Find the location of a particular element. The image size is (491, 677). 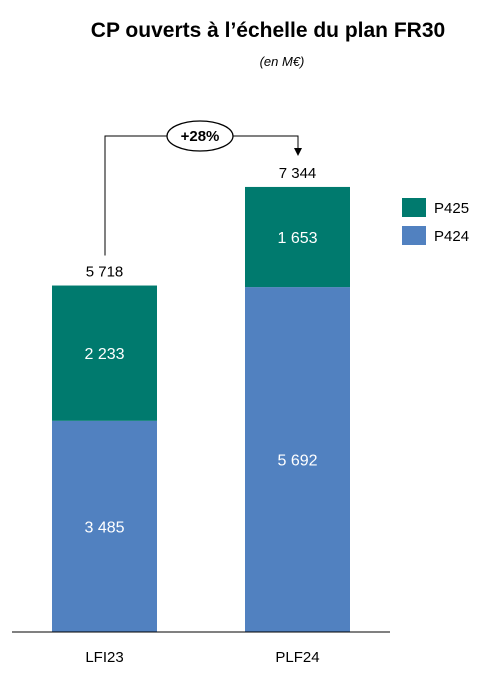

total-label-plf24: 7 344 is located at coordinates (298, 173).